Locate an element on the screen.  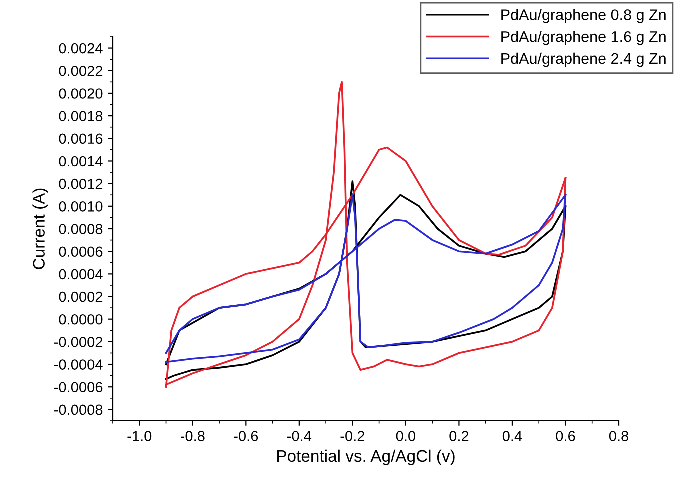
y-tick-label: 0.0004 is located at coordinates (81, 274).